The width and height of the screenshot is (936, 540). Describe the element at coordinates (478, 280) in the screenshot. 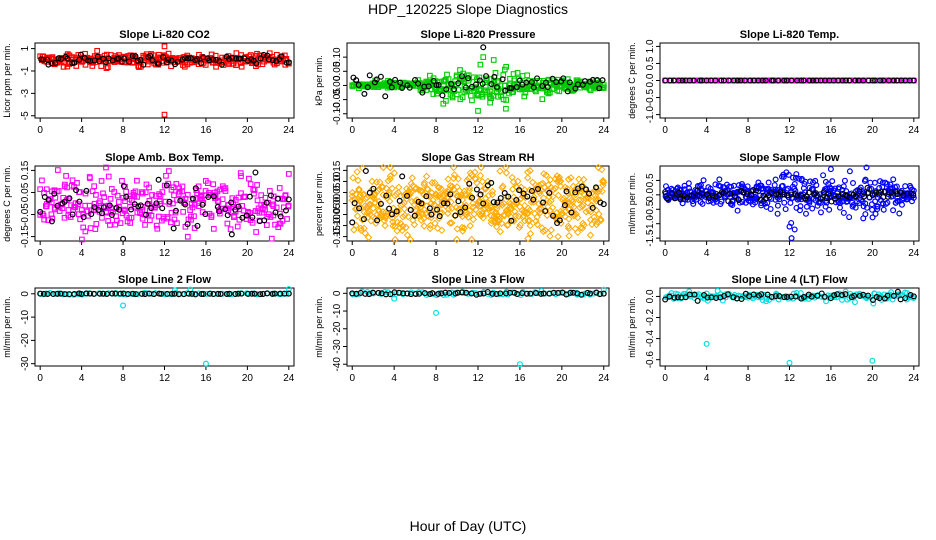

I see `chart-title: Slope Line 3 Flow` at that location.